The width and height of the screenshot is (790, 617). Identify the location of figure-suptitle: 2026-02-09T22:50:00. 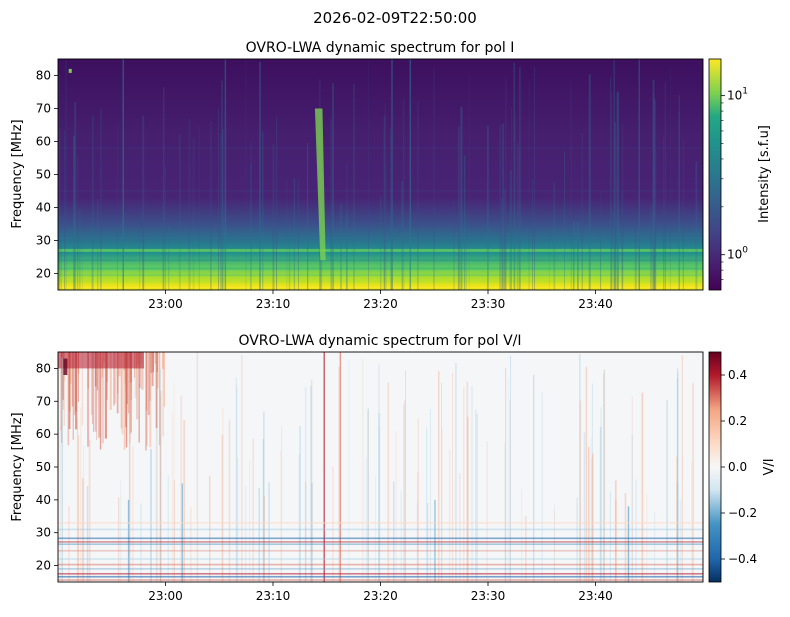
(395, 18).